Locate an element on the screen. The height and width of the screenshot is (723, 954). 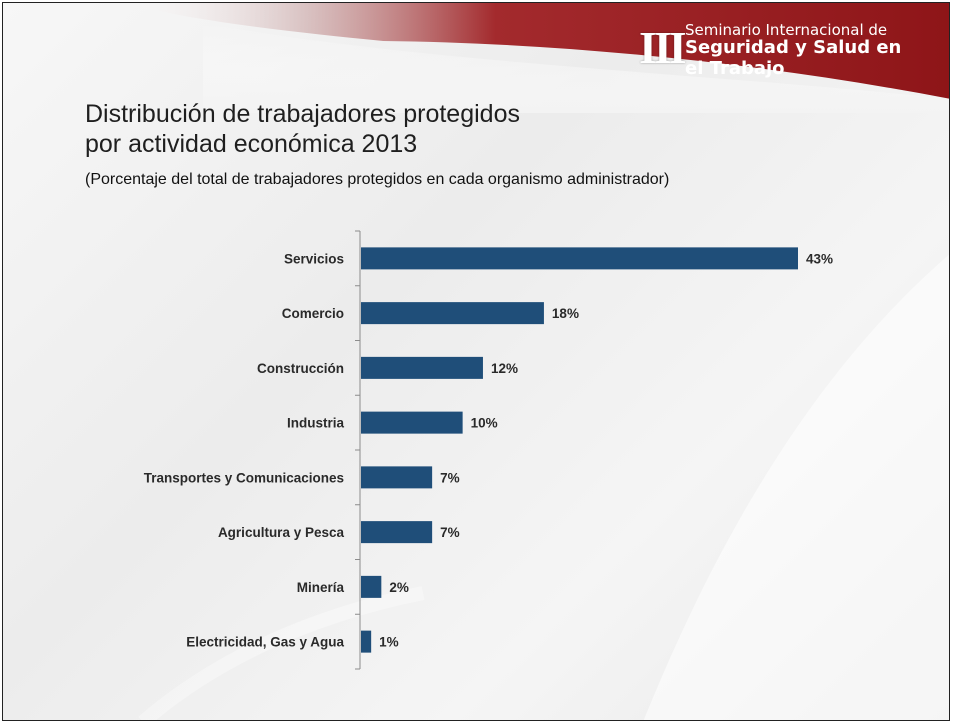
value-label: 43% is located at coordinates (819, 258).